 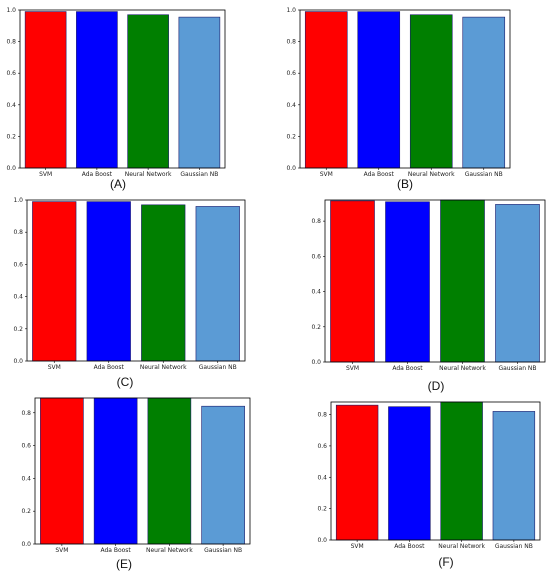 I want to click on panel-label: (C), so click(x=125, y=382).